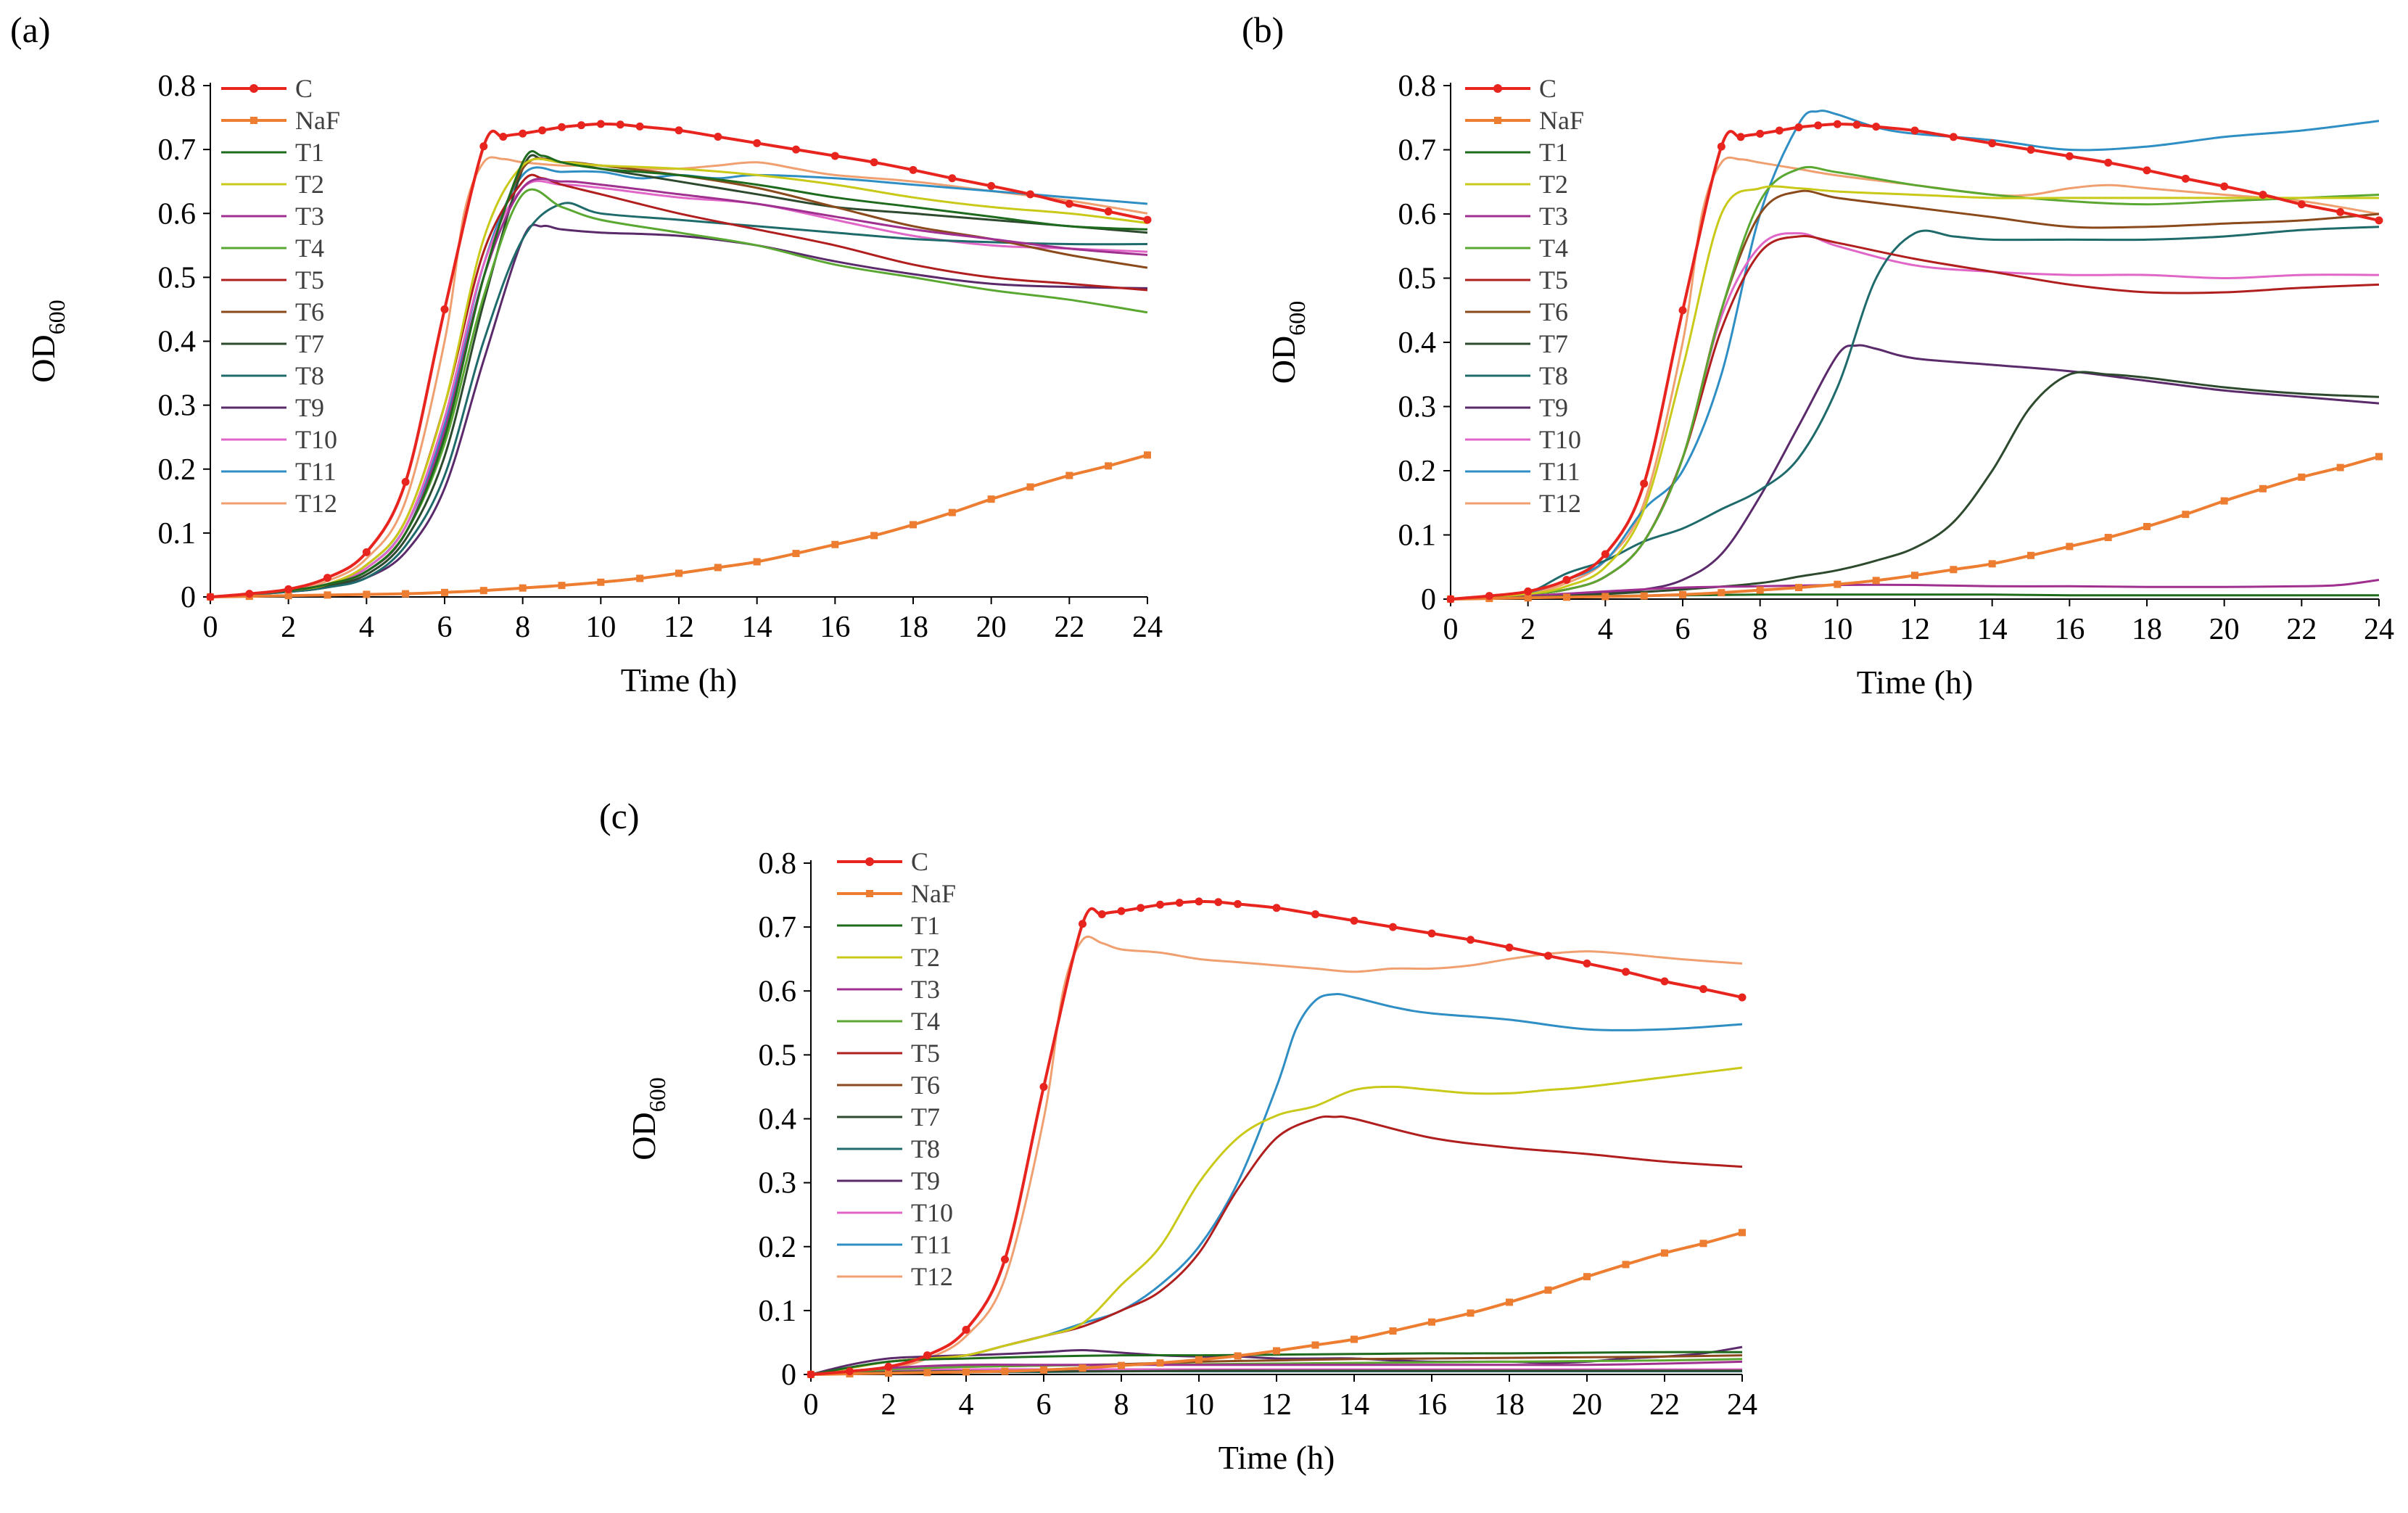 The height and width of the screenshot is (1513, 2408). Describe the element at coordinates (1417, 86) in the screenshot. I see `y-tick-label: 0.8` at that location.